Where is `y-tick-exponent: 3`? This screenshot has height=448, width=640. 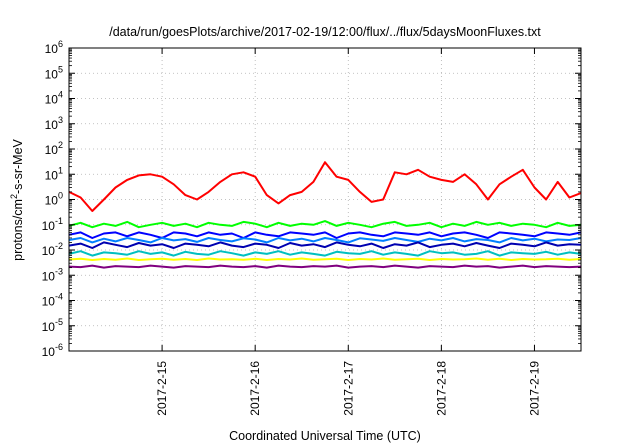 y-tick-exponent: 3 is located at coordinates (60, 120).